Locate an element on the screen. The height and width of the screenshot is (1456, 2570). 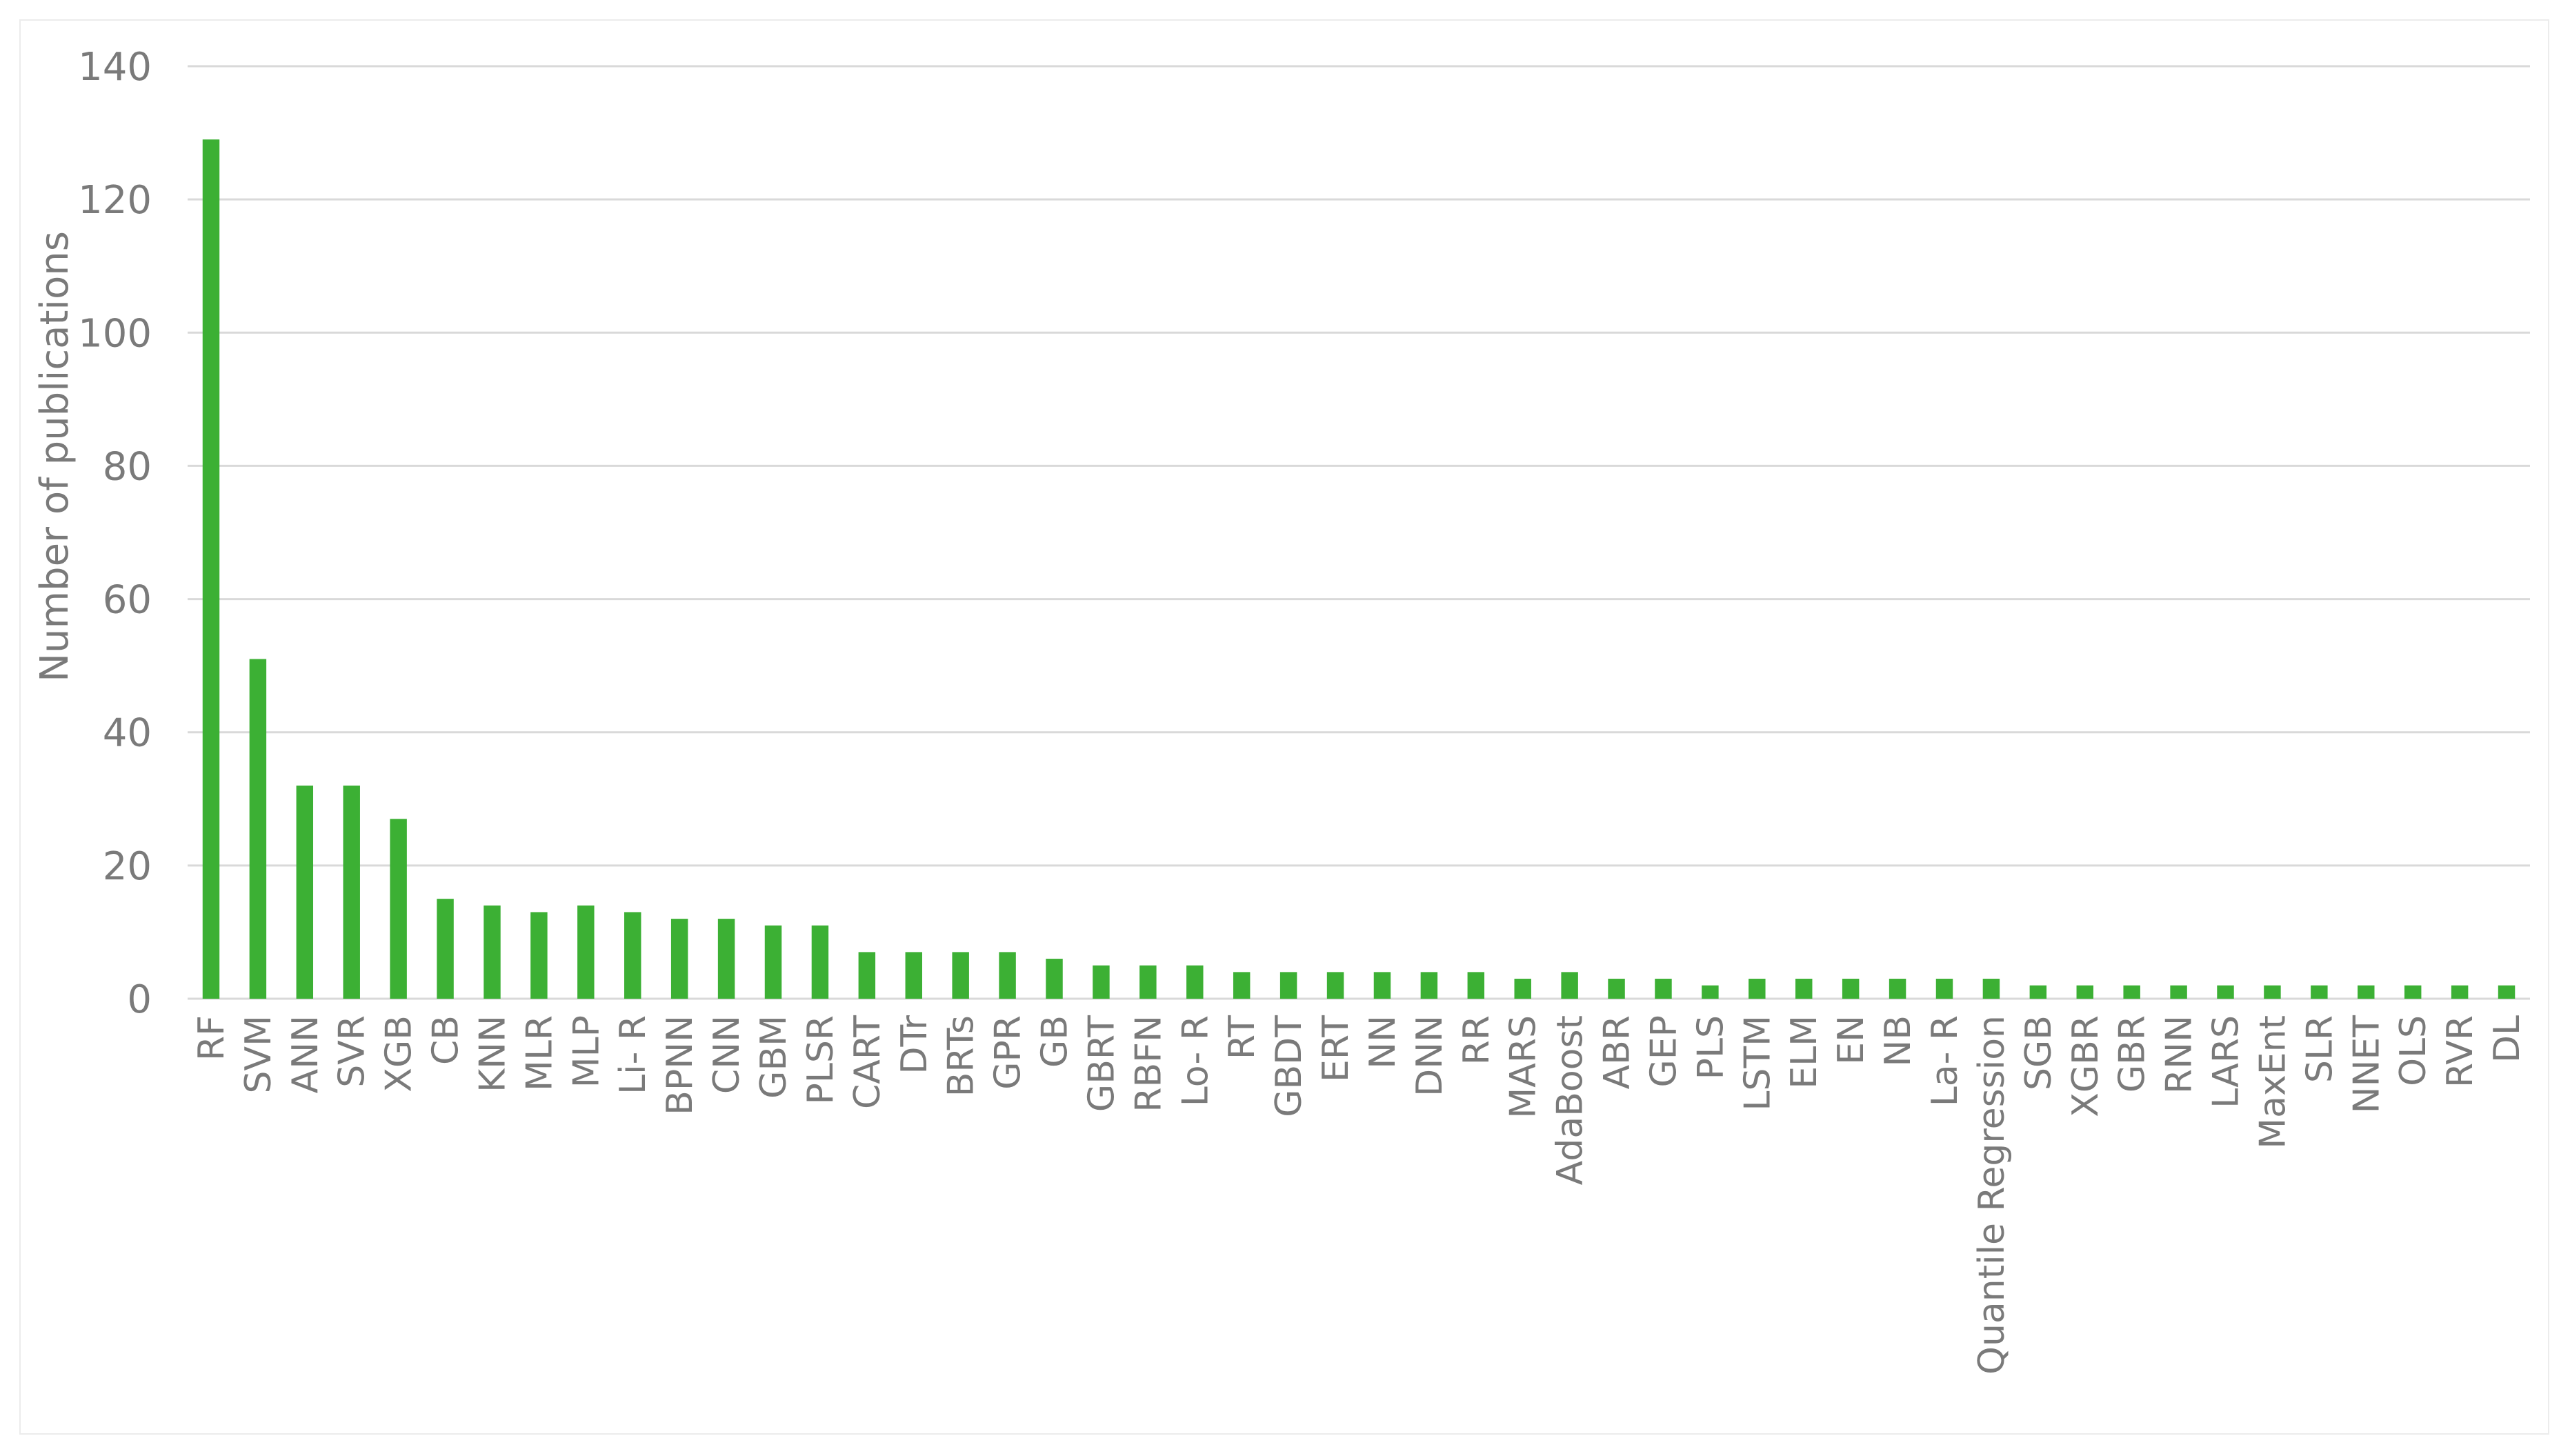
x-category-label: SVM is located at coordinates (258, 1054).